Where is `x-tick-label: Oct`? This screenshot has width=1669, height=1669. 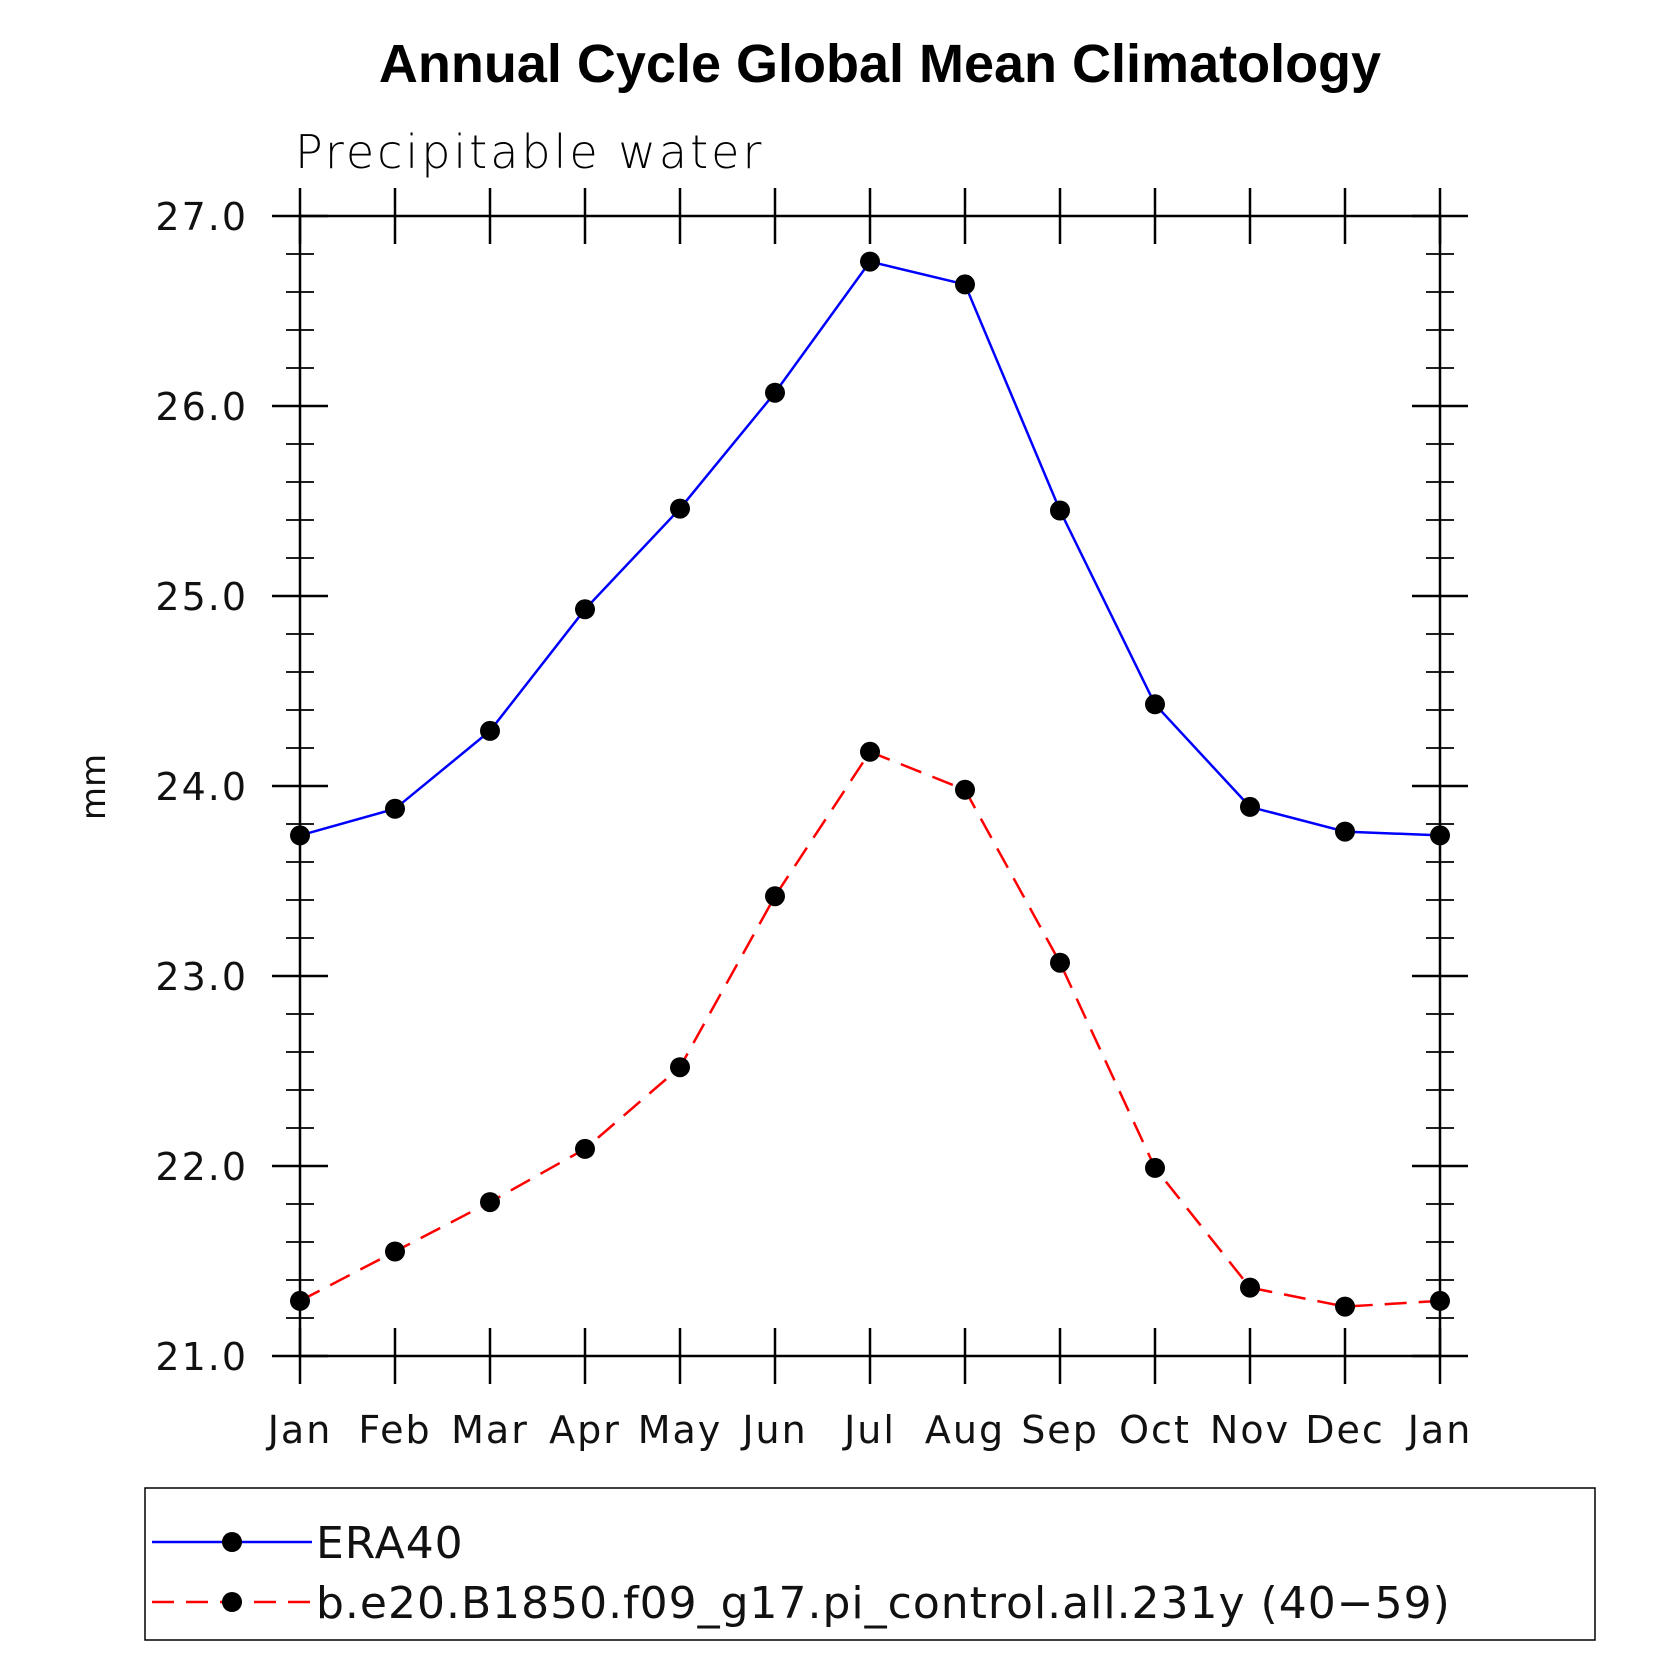
x-tick-label: Oct is located at coordinates (1155, 1430).